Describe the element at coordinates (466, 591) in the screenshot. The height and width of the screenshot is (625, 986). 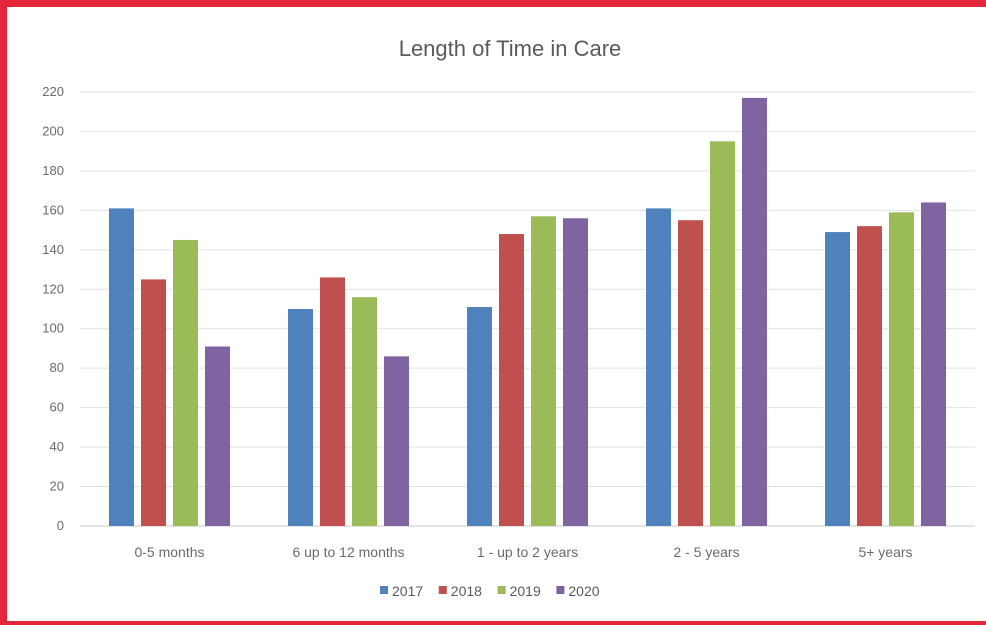
I see `legend-label-2018: 2018` at that location.